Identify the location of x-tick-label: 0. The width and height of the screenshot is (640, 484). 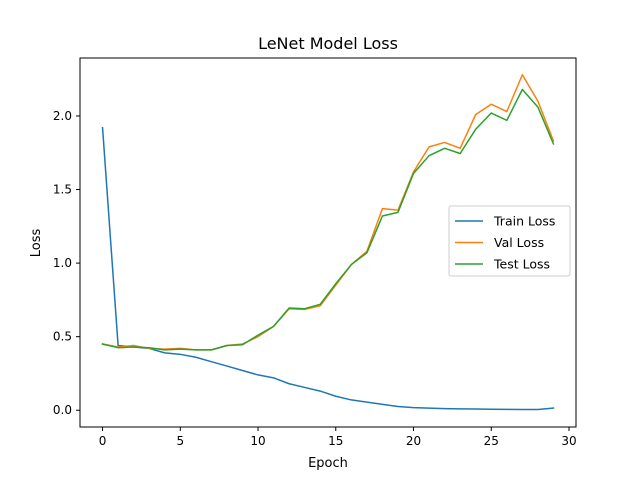
(103, 441).